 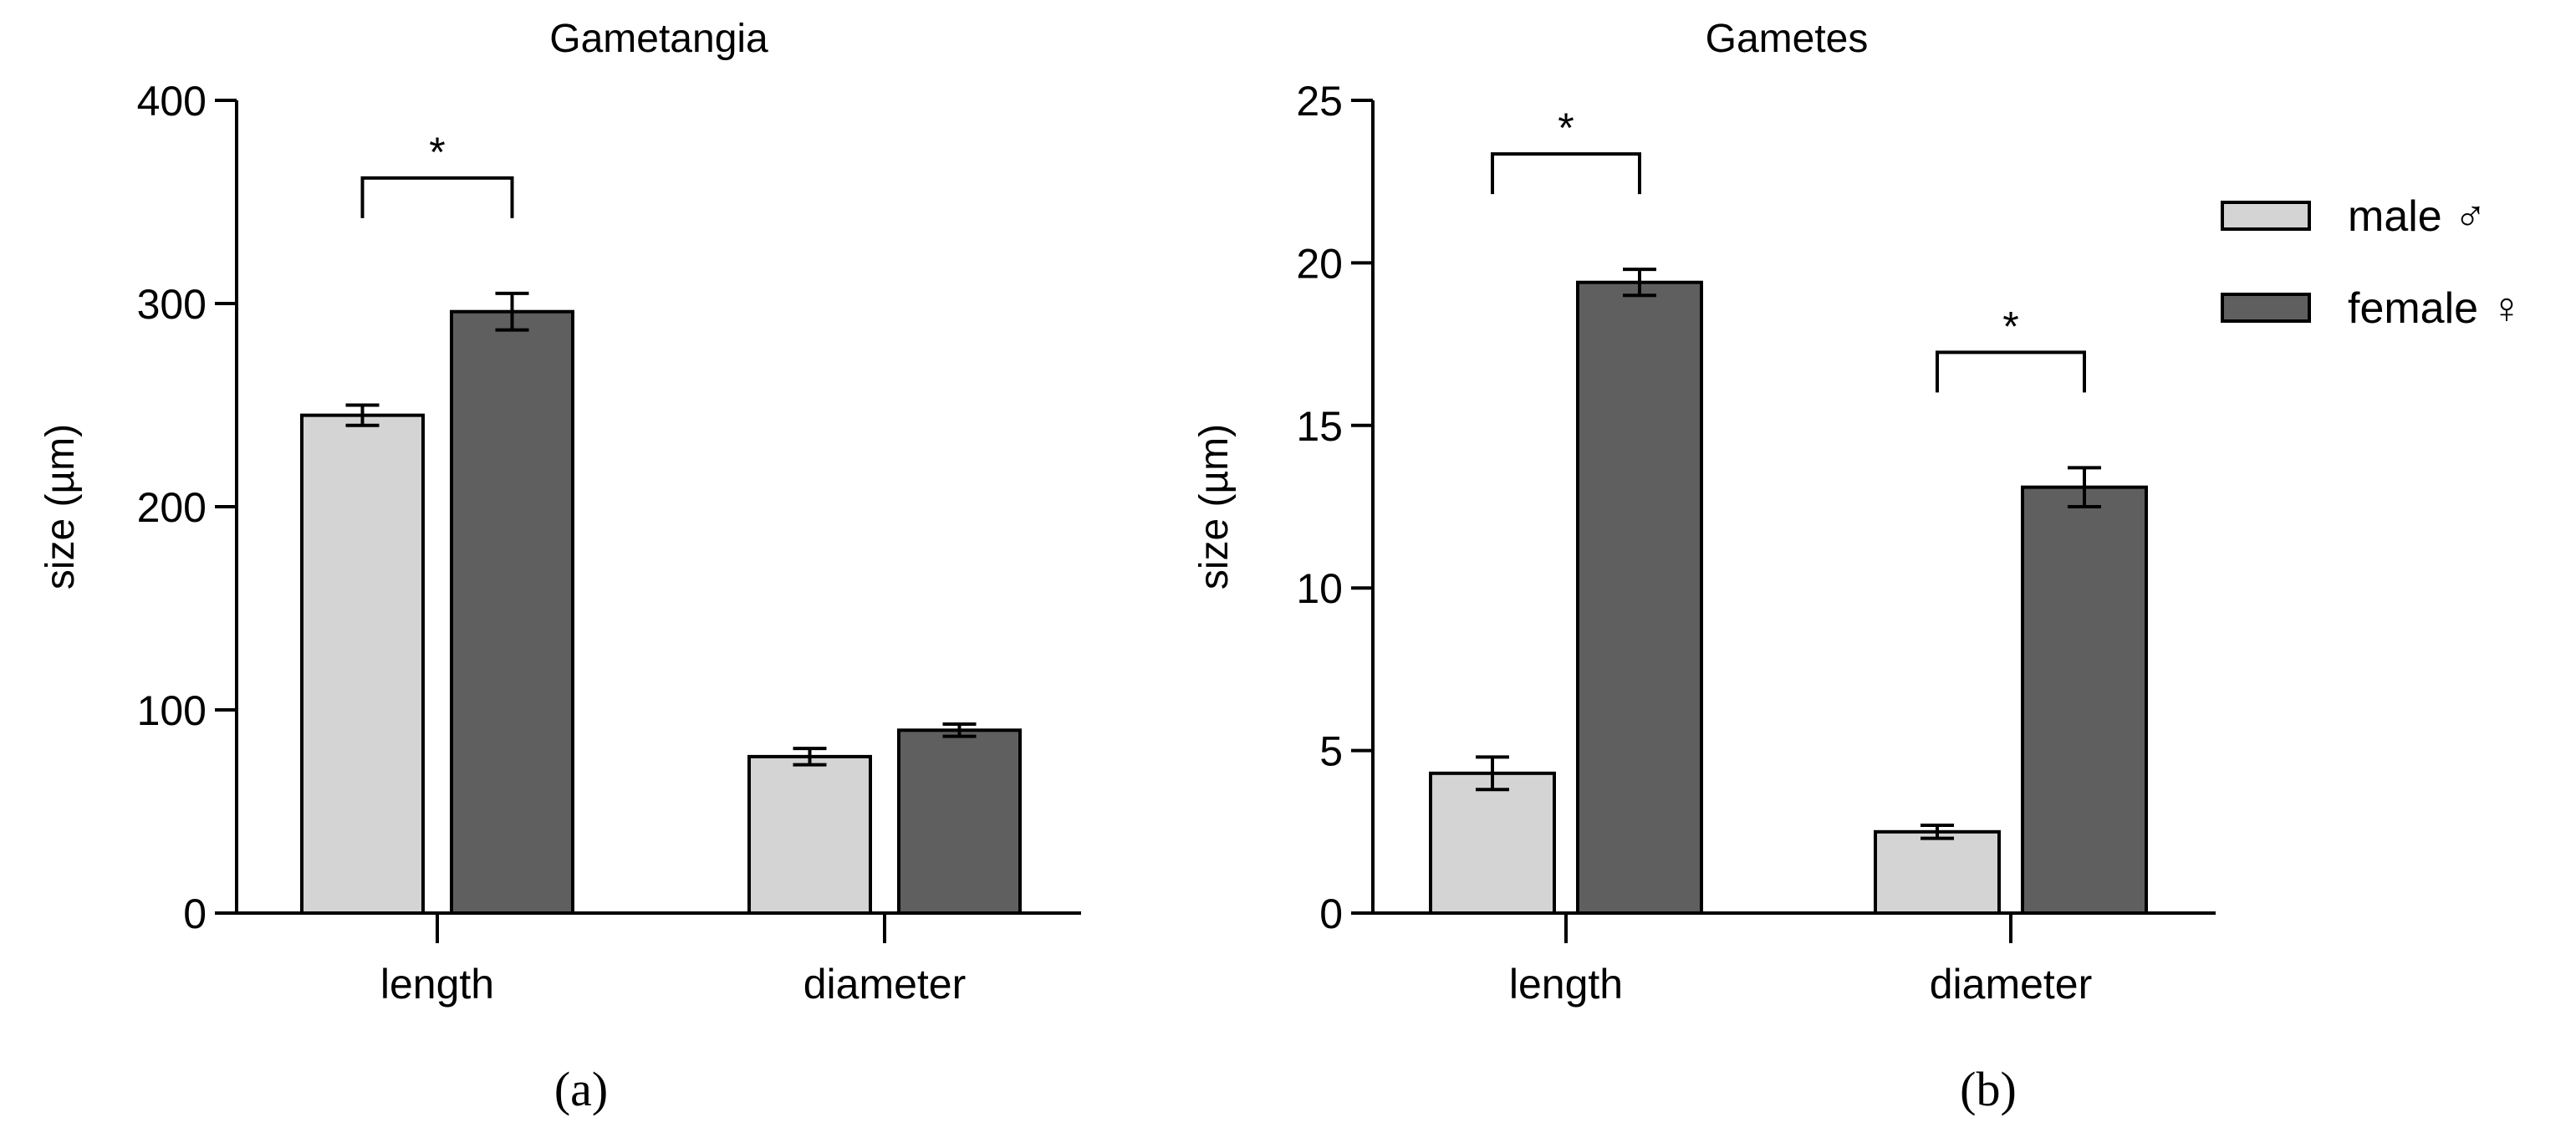 What do you see at coordinates (2417, 217) in the screenshot?
I see `legend-label-male: male ♂` at bounding box center [2417, 217].